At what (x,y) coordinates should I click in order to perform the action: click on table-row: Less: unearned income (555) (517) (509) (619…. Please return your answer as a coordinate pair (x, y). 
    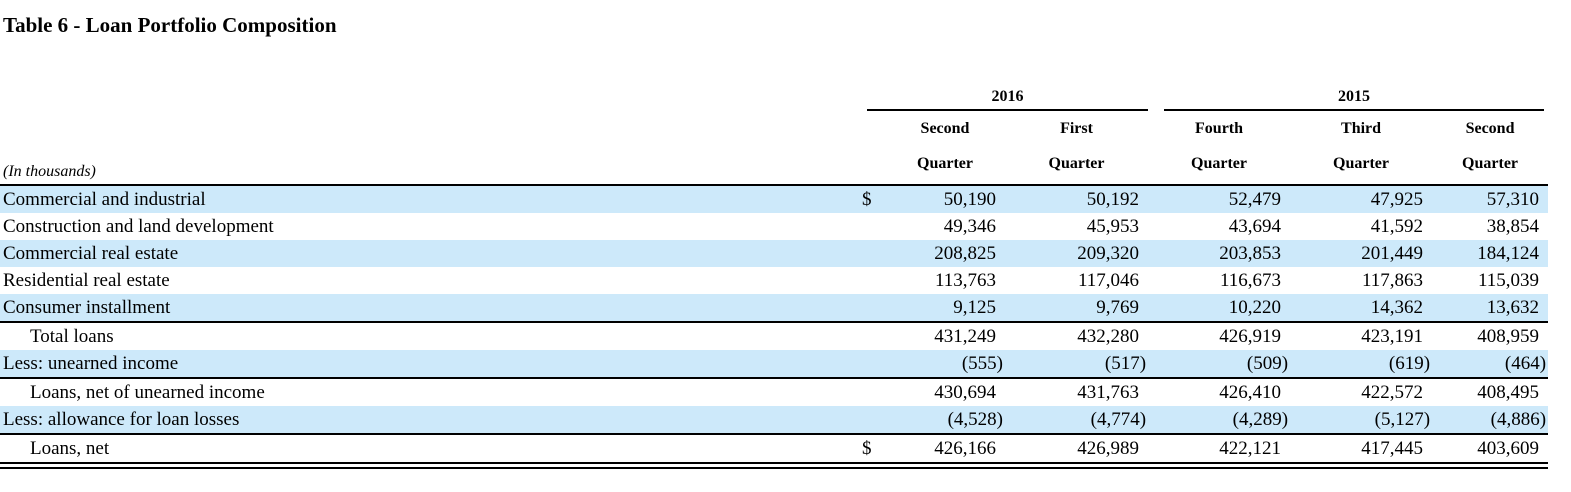
    Looking at the image, I should click on (774, 364).